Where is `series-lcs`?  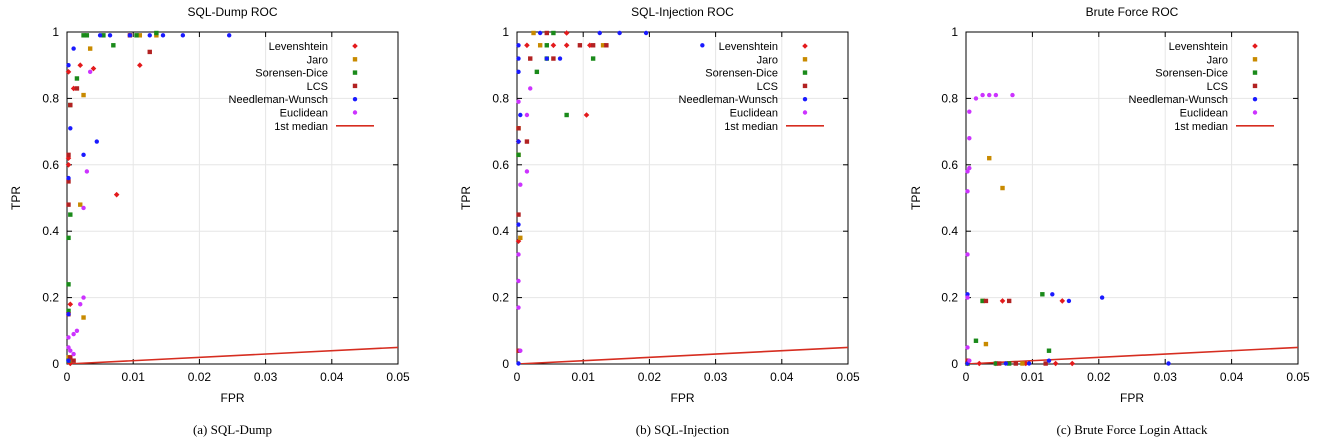
series-lcs is located at coordinates (109, 198).